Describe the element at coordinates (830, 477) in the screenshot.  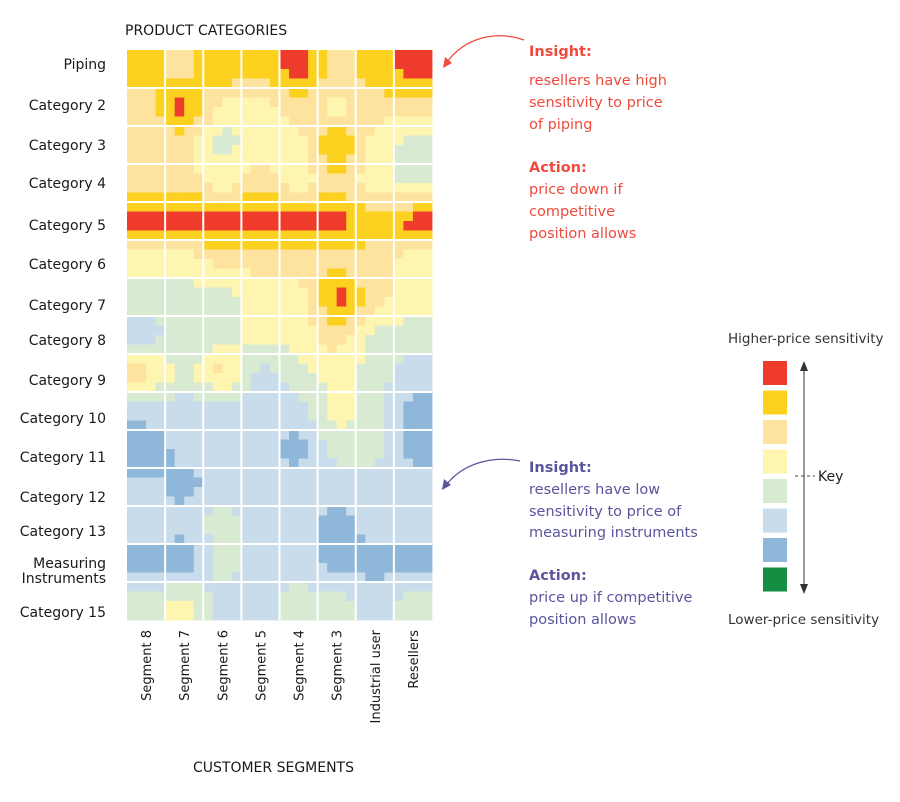
I see `legend-key-label: Key` at that location.